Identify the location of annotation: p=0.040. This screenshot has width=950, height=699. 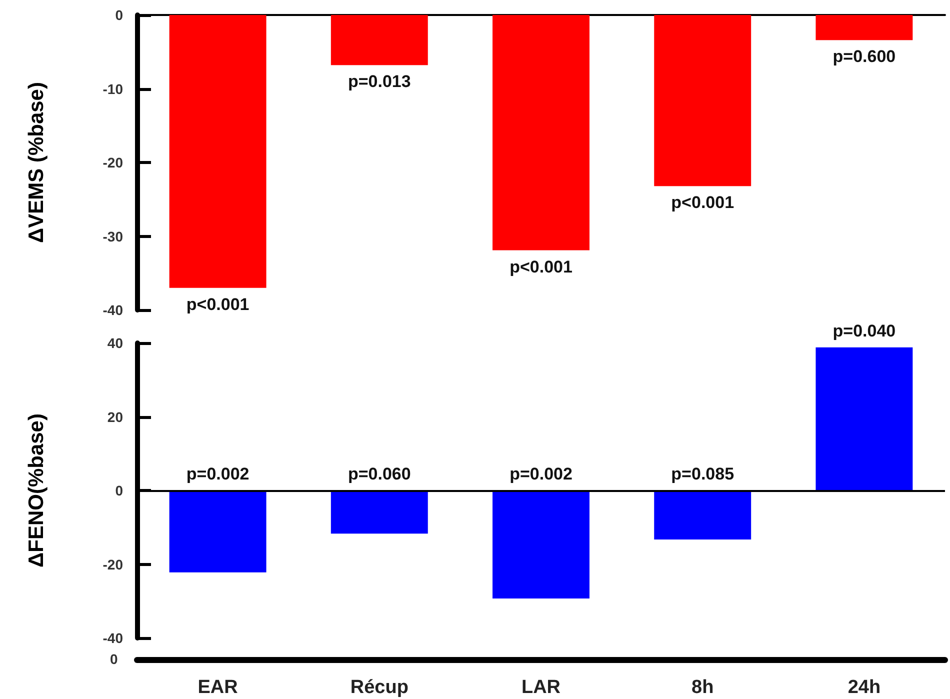
(864, 330).